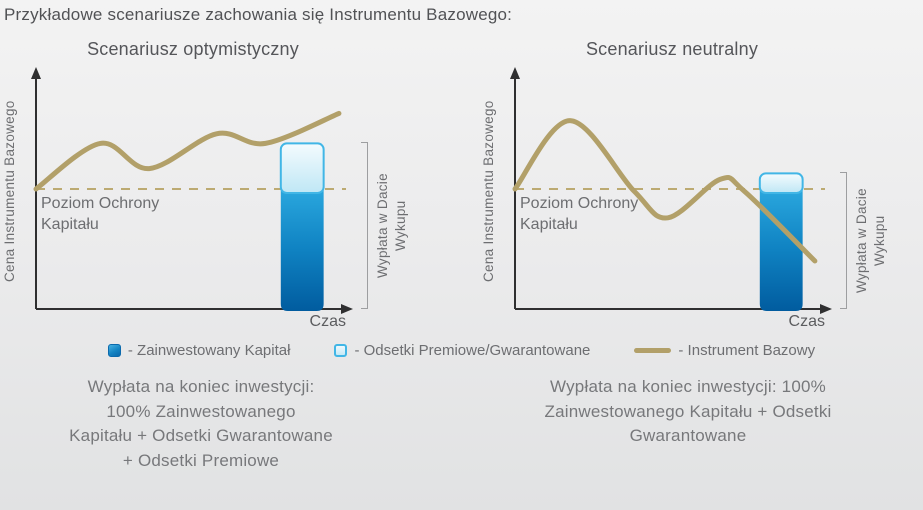 This screenshot has height=510, width=923. What do you see at coordinates (114, 350) in the screenshot?
I see `invested-capital-swatch-icon` at bounding box center [114, 350].